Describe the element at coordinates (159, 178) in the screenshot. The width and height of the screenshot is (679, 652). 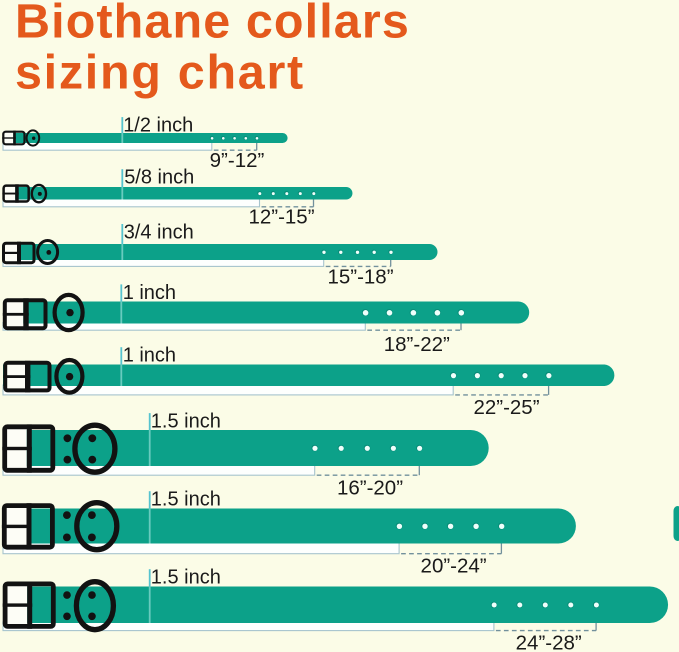
I see `svg-text: 5/8 inch` at that location.